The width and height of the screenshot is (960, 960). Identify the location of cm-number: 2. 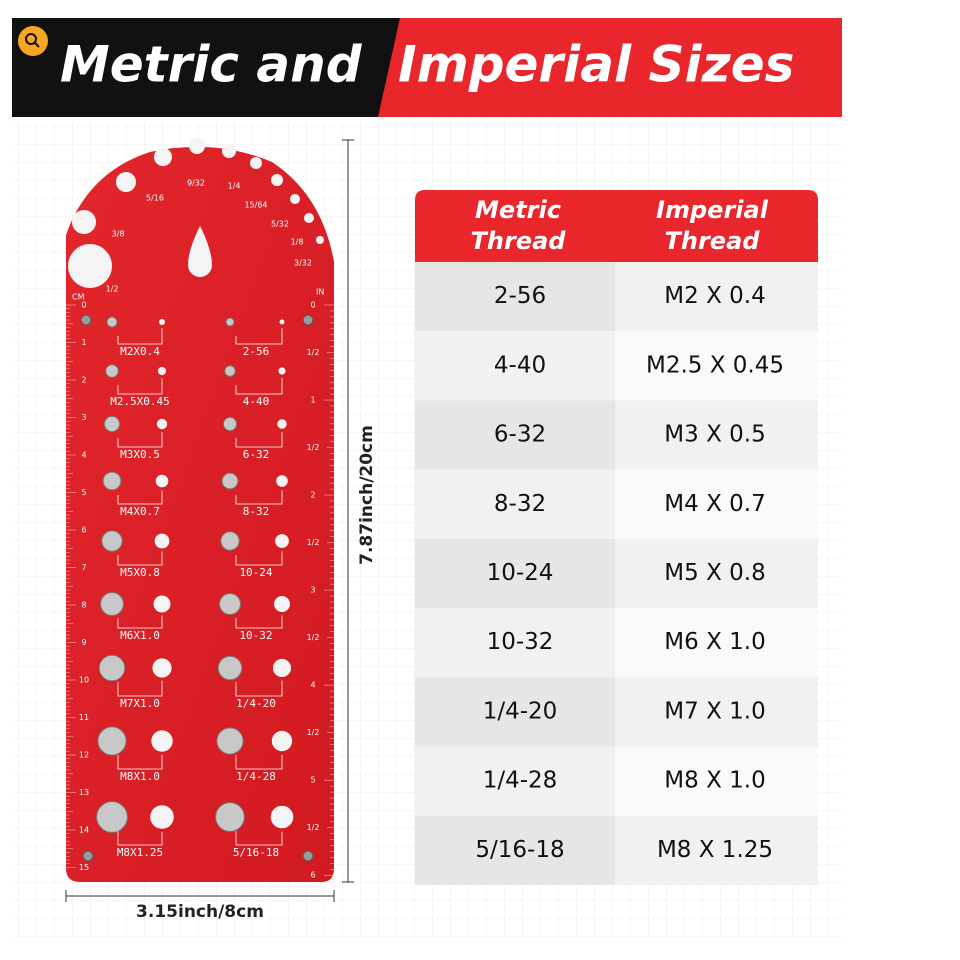
(83, 380).